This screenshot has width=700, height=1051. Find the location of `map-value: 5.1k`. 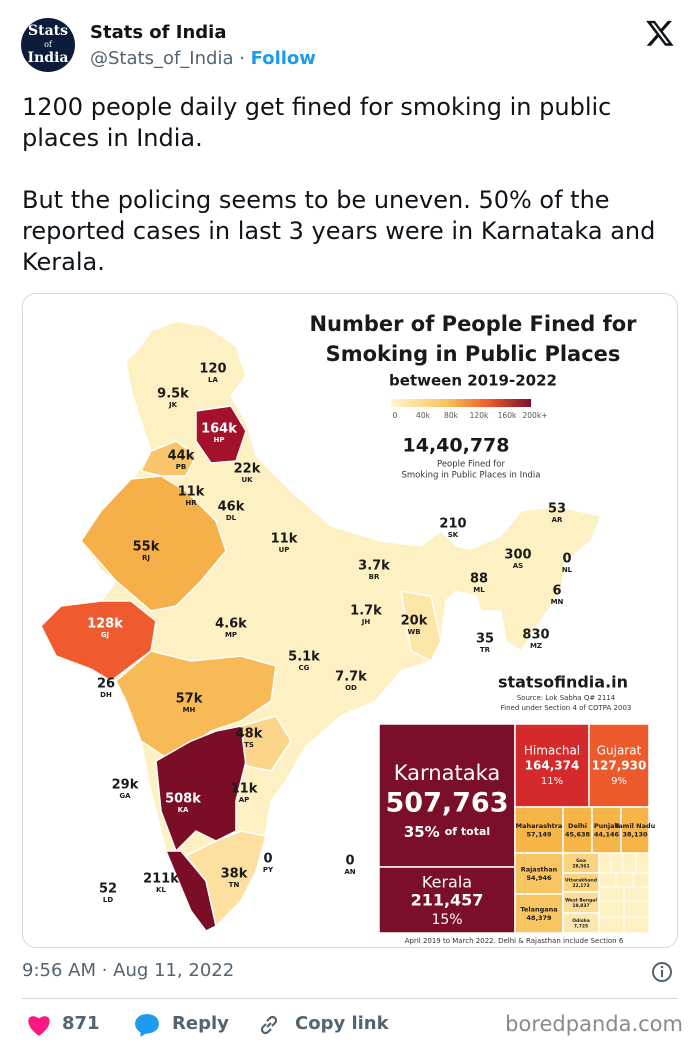

map-value: 5.1k is located at coordinates (304, 657).